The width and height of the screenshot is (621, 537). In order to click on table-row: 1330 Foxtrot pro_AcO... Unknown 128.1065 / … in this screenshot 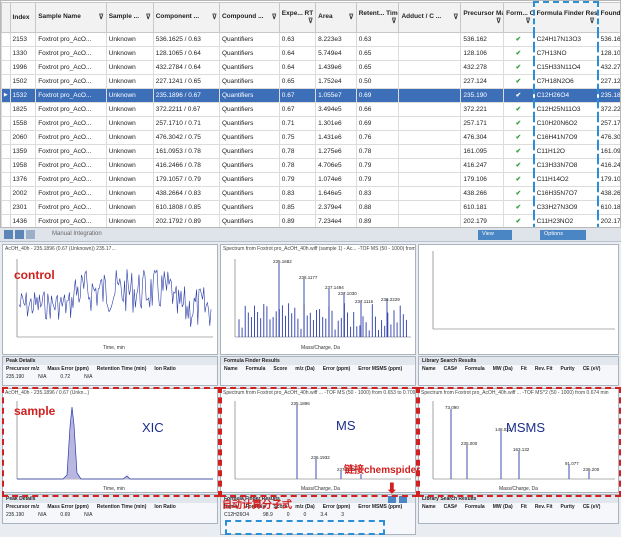, I will do `click(310, 53)`.